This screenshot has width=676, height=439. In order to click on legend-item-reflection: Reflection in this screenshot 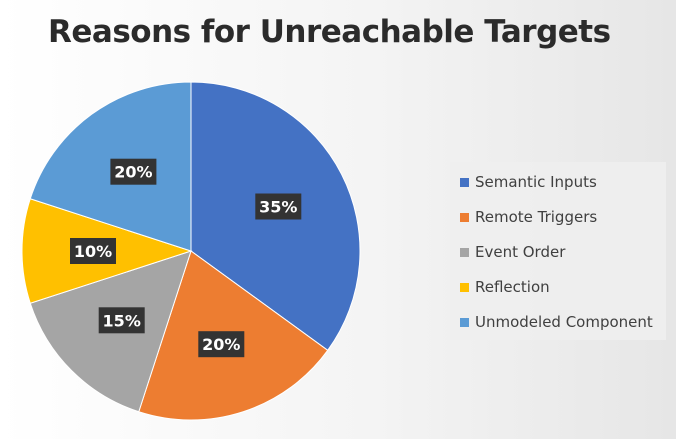, I will do `click(505, 287)`.